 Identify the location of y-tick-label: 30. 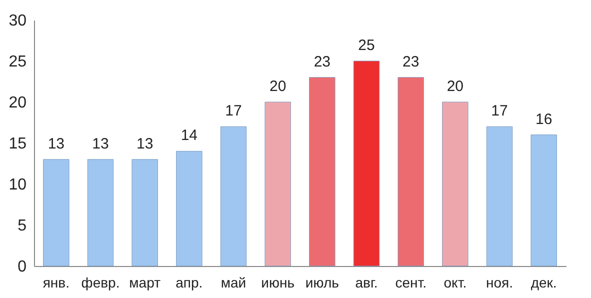
(17, 21).